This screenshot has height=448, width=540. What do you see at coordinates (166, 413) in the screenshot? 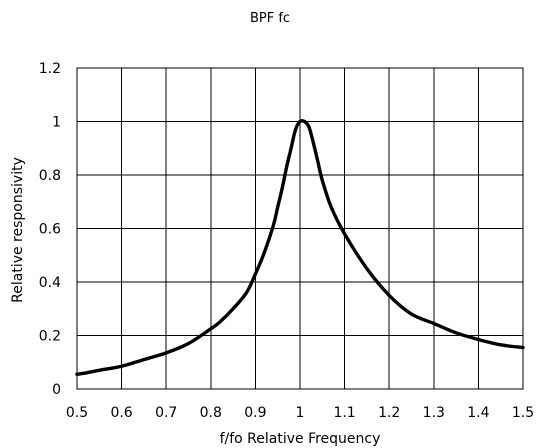
I see `x-tick-label: 0.7` at bounding box center [166, 413].